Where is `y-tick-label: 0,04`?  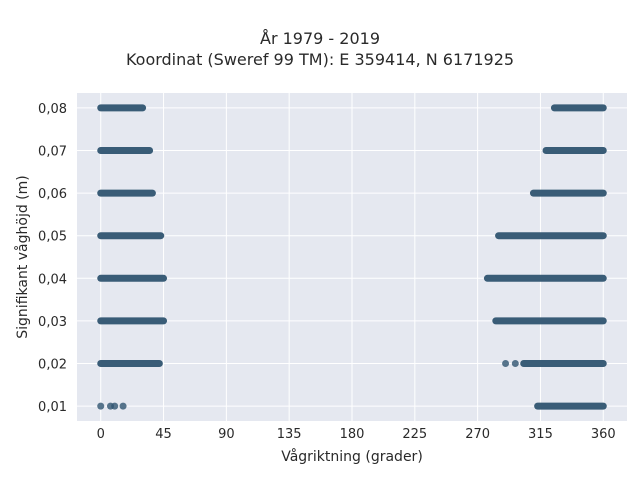 y-tick-label: 0,04 is located at coordinates (52, 279).